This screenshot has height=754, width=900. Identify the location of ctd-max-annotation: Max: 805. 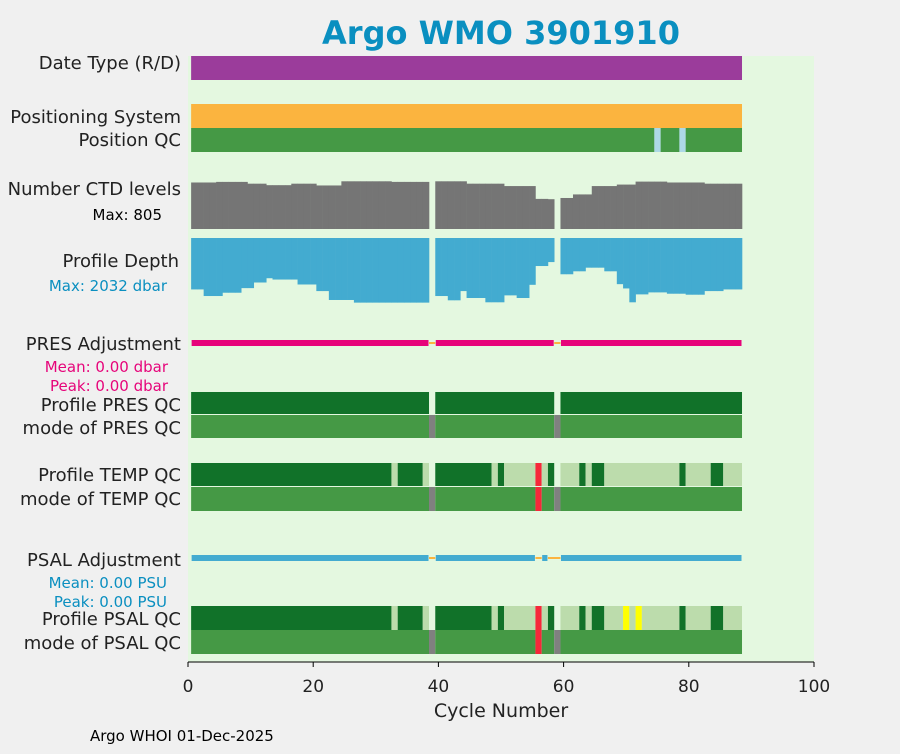
(127, 215).